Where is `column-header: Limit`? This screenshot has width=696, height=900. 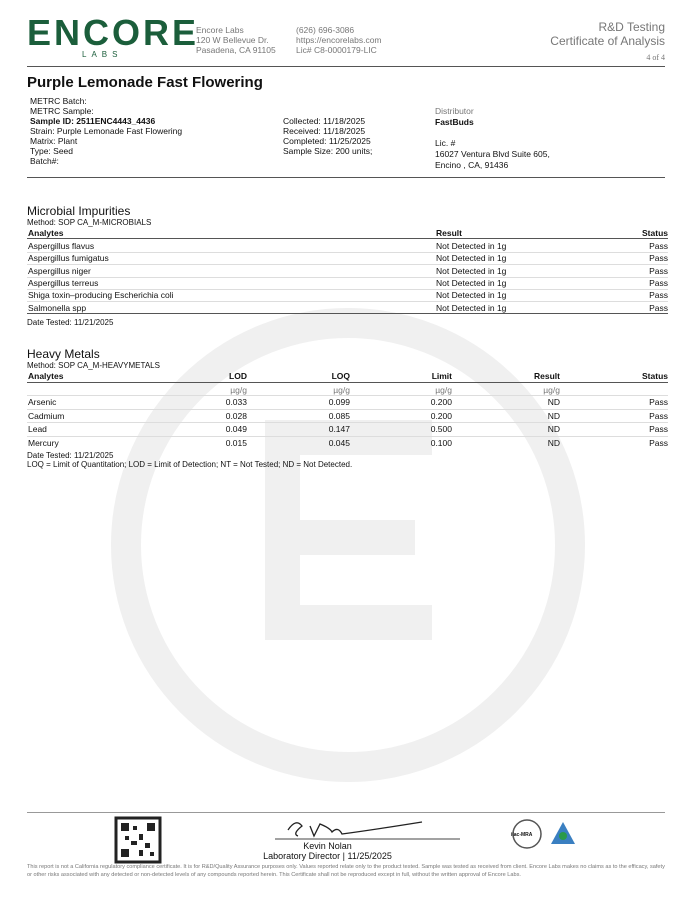 column-header: Limit is located at coordinates (441, 376).